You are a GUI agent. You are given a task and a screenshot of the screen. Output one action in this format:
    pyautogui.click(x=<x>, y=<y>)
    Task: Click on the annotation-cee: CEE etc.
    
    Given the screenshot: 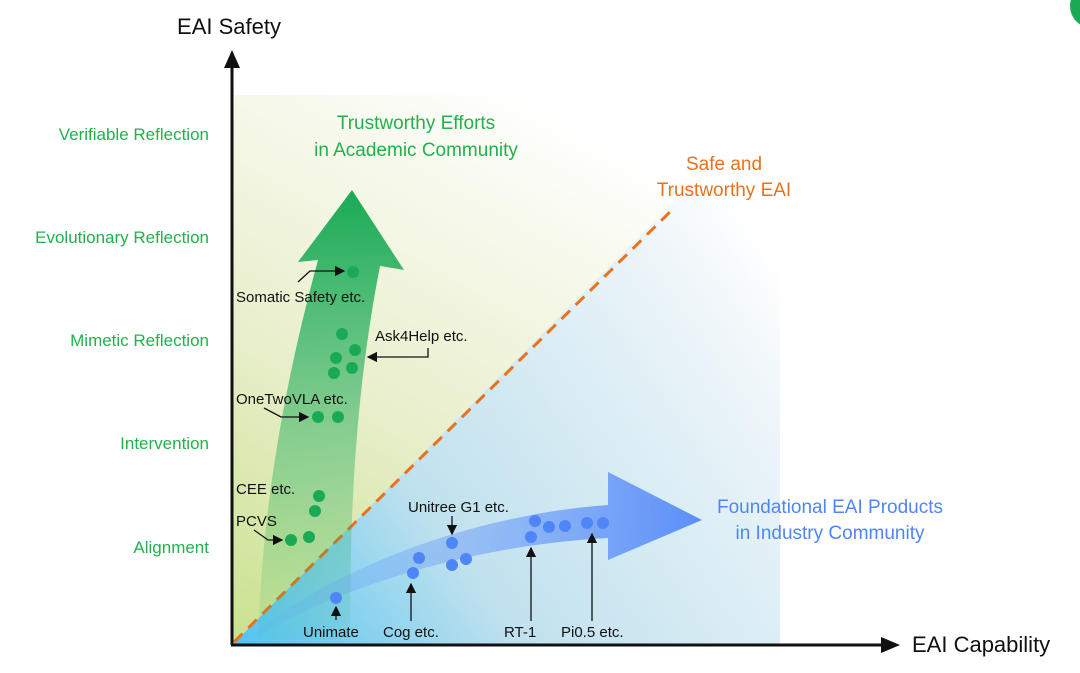 What is the action you would take?
    pyautogui.click(x=265, y=489)
    